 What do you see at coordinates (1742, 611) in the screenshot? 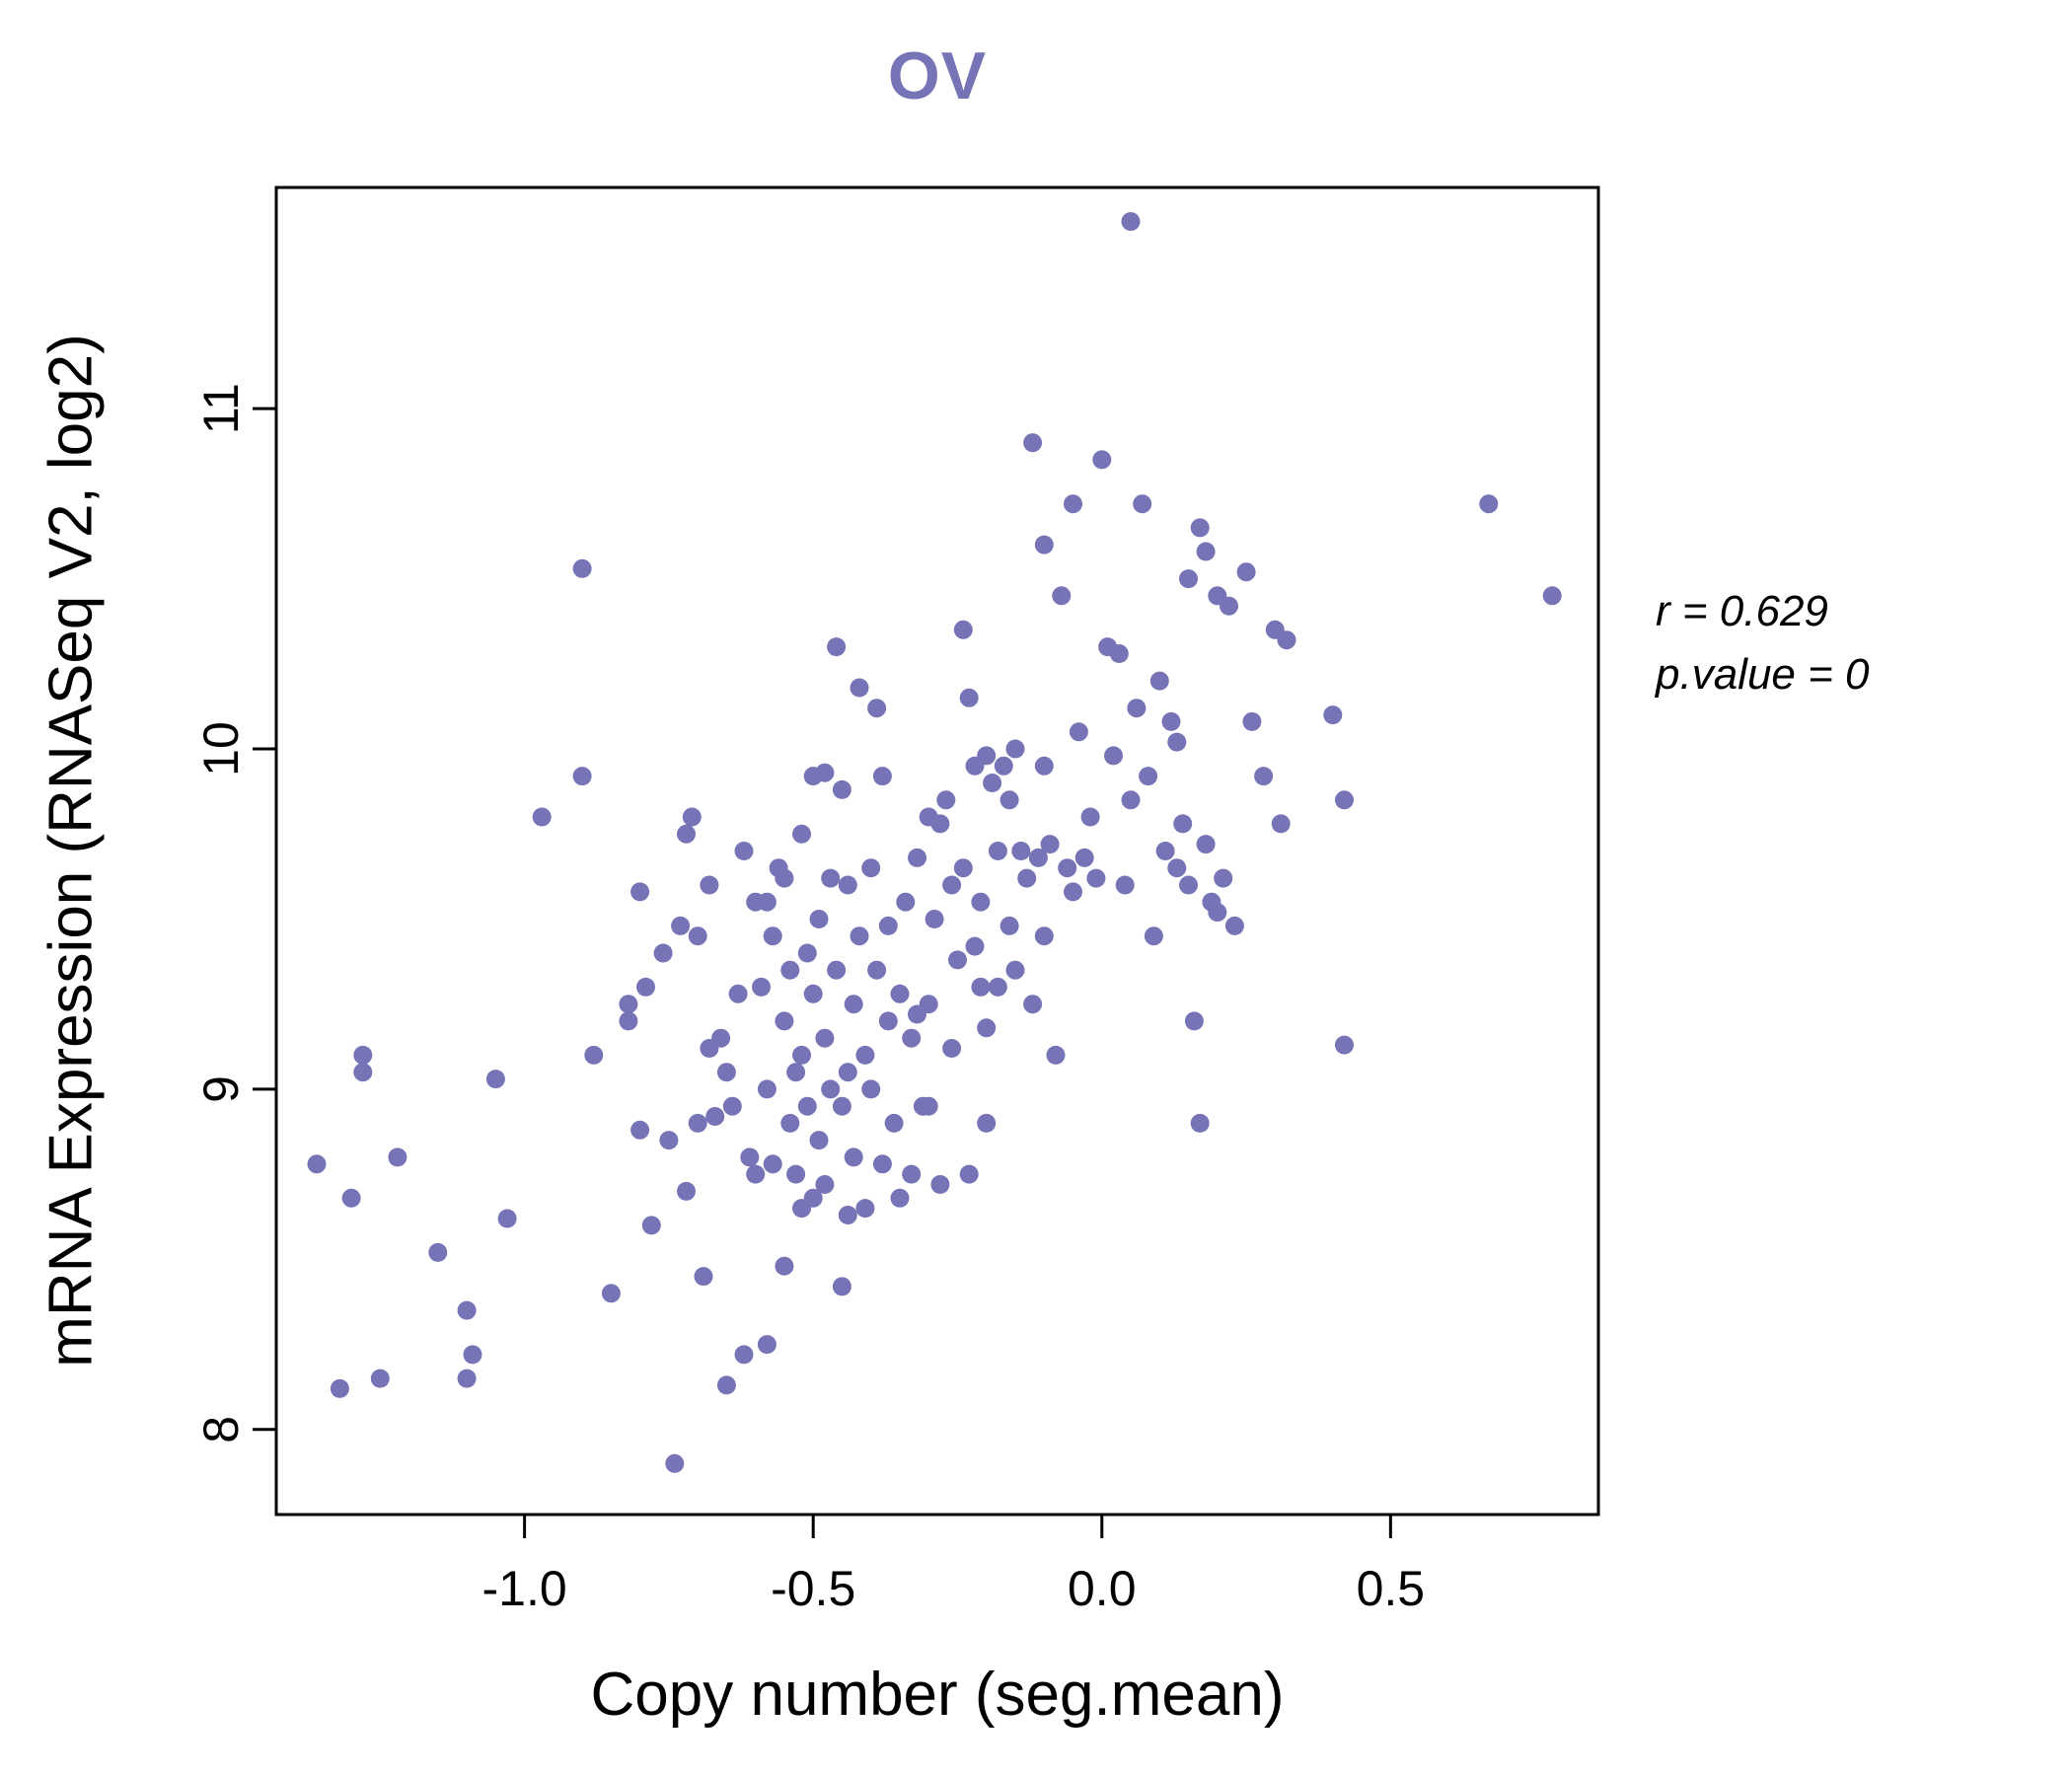
I see `r-value-text: r = 0.629` at bounding box center [1742, 611].